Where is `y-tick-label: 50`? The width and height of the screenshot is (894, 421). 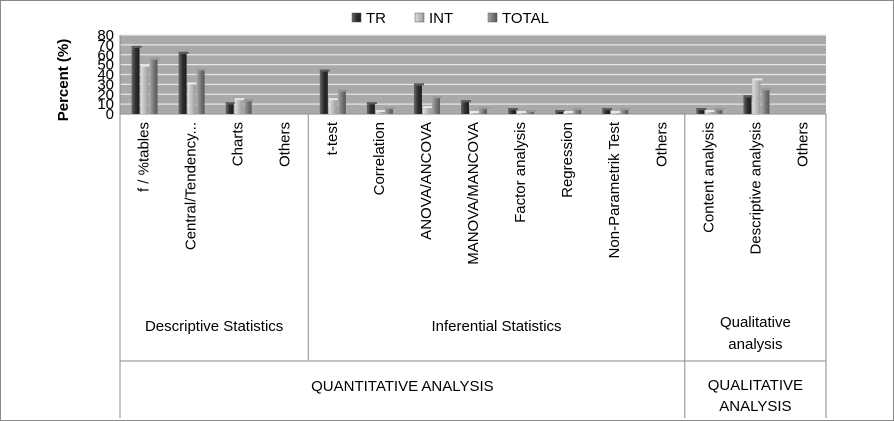
y-tick-label: 50 is located at coordinates (105, 65).